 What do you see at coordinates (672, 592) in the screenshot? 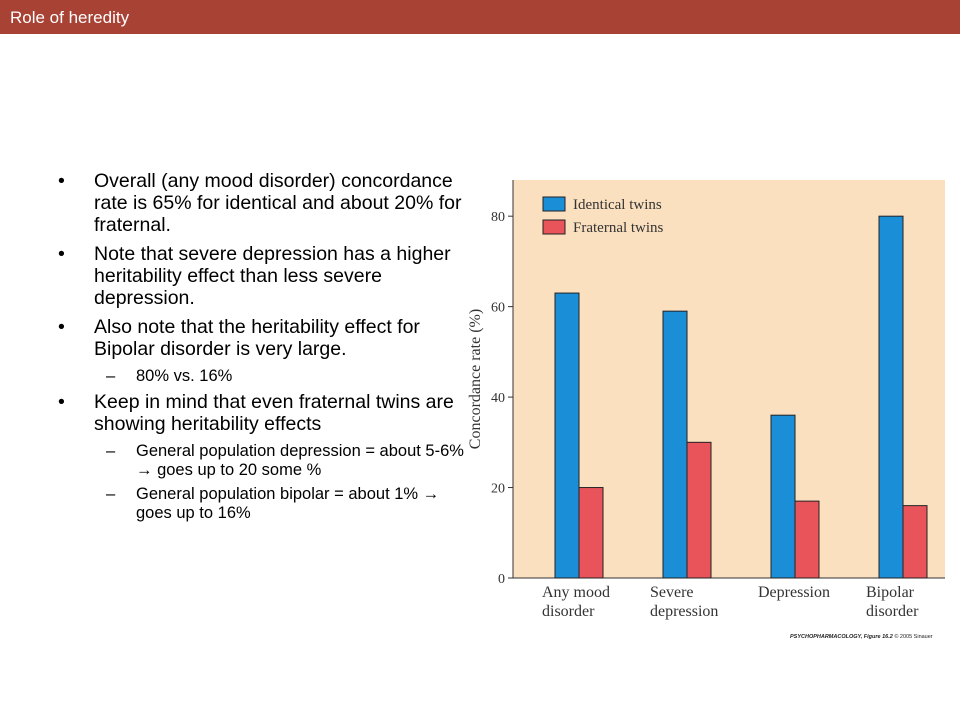
I see `category-label: Severe` at bounding box center [672, 592].